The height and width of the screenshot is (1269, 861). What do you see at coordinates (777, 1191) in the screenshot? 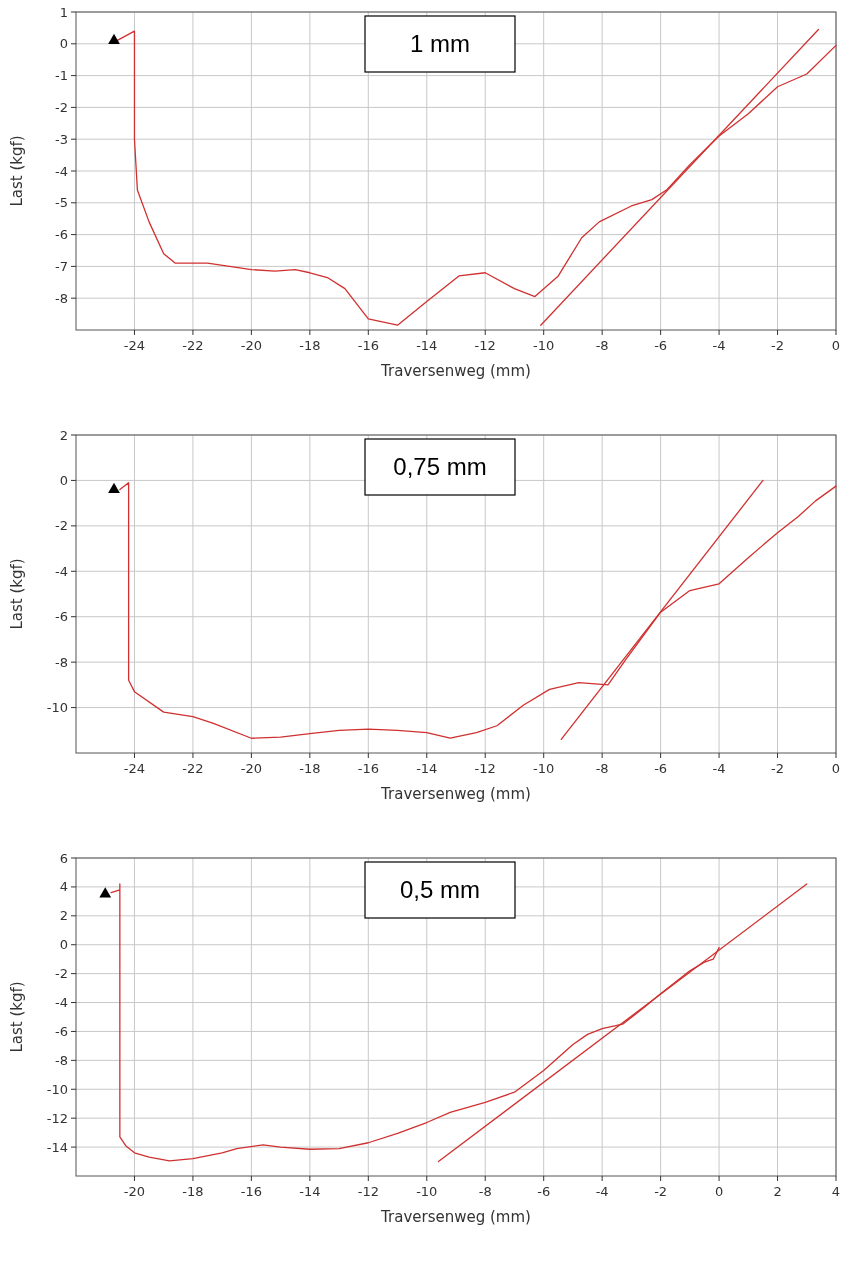
I see `x-tick-label: 2` at bounding box center [777, 1191].